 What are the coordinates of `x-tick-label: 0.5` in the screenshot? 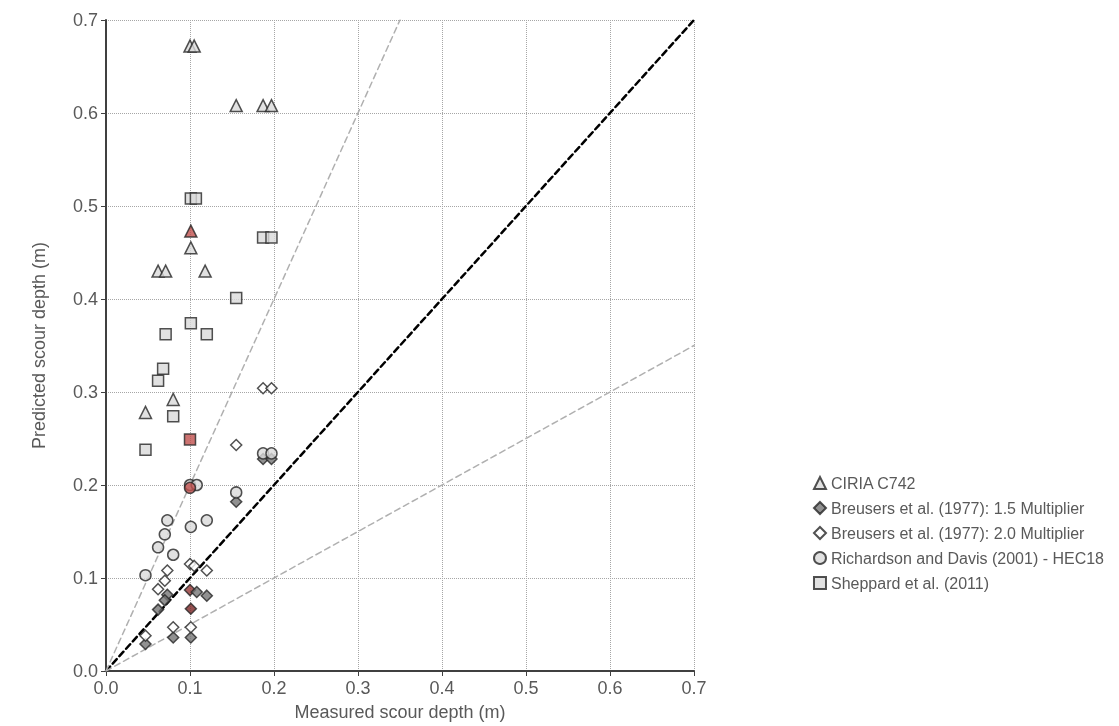 It's located at (526, 688).